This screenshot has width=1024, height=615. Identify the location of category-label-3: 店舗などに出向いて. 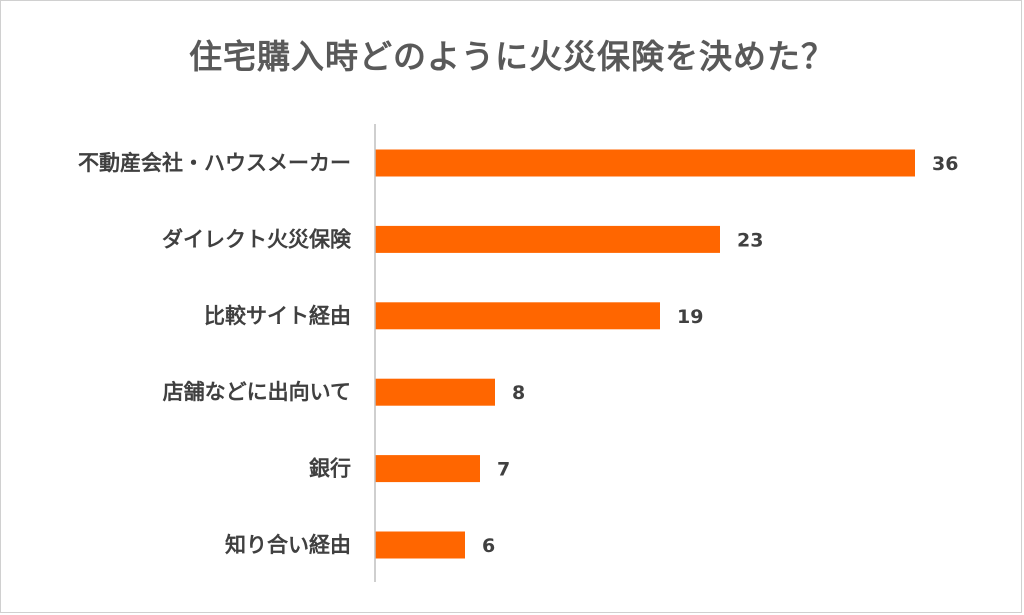
(257, 392).